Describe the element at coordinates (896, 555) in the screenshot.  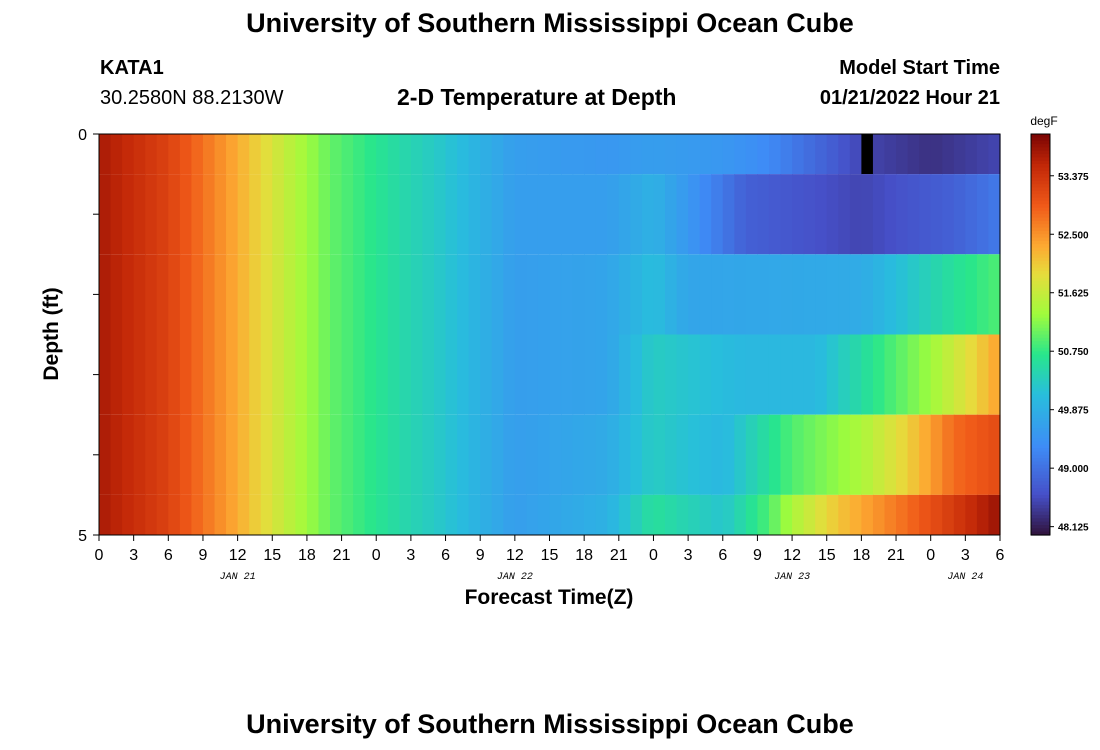
I see `x-tick-label: 21` at that location.